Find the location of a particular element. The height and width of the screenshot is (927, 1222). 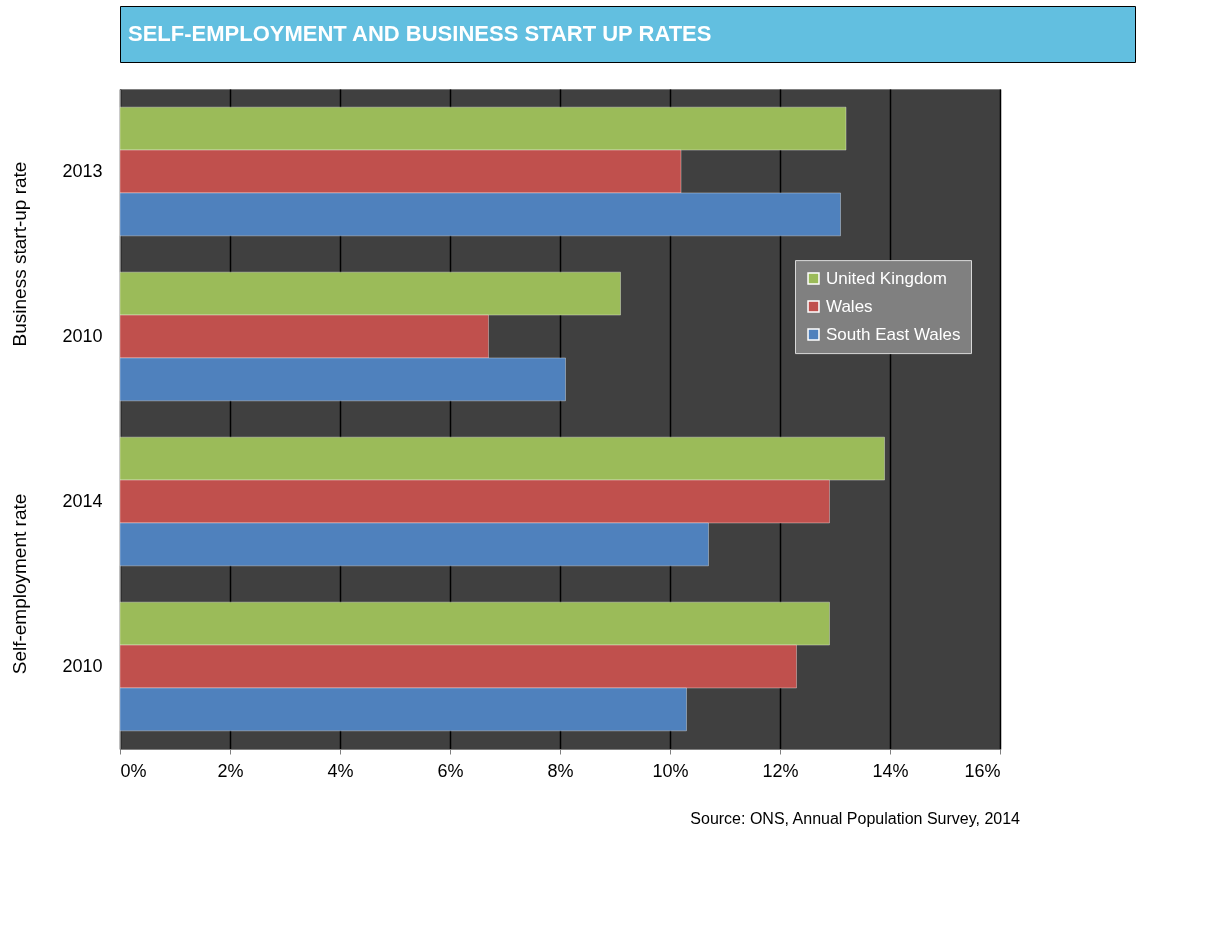

x-tick-label: 14% is located at coordinates (890, 770).